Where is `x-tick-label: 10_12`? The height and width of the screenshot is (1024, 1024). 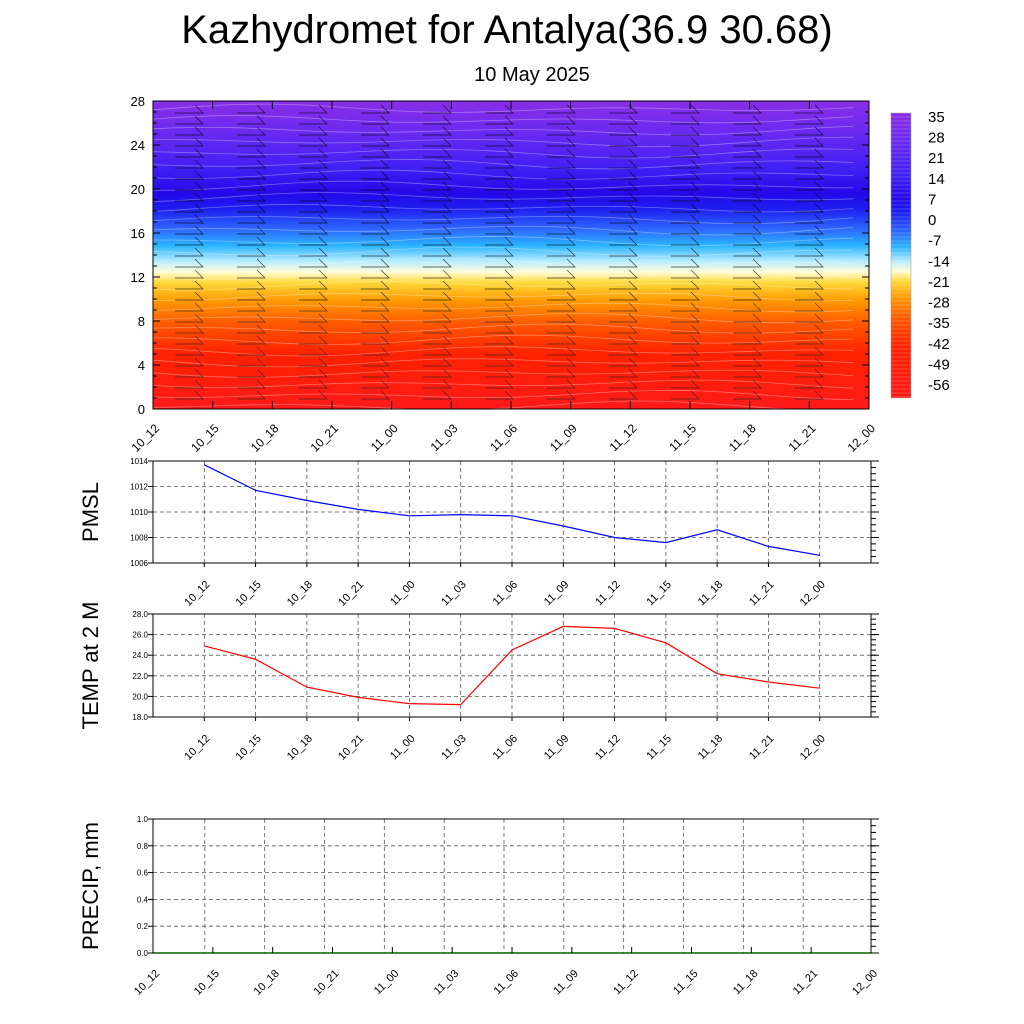 x-tick-label: 10_12 is located at coordinates (147, 983).